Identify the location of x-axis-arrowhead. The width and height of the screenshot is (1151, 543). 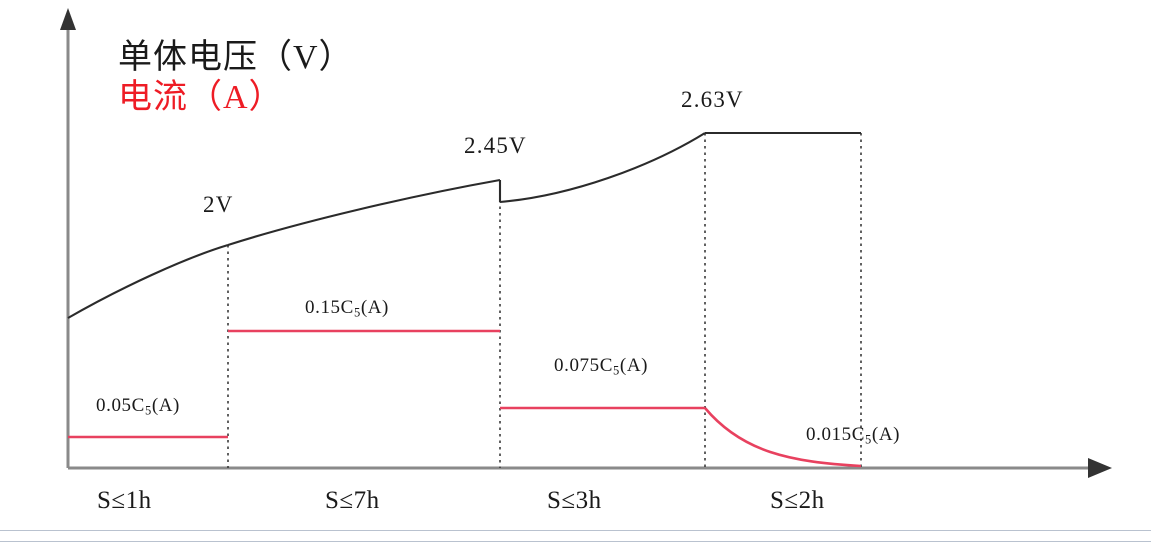
(1100, 468).